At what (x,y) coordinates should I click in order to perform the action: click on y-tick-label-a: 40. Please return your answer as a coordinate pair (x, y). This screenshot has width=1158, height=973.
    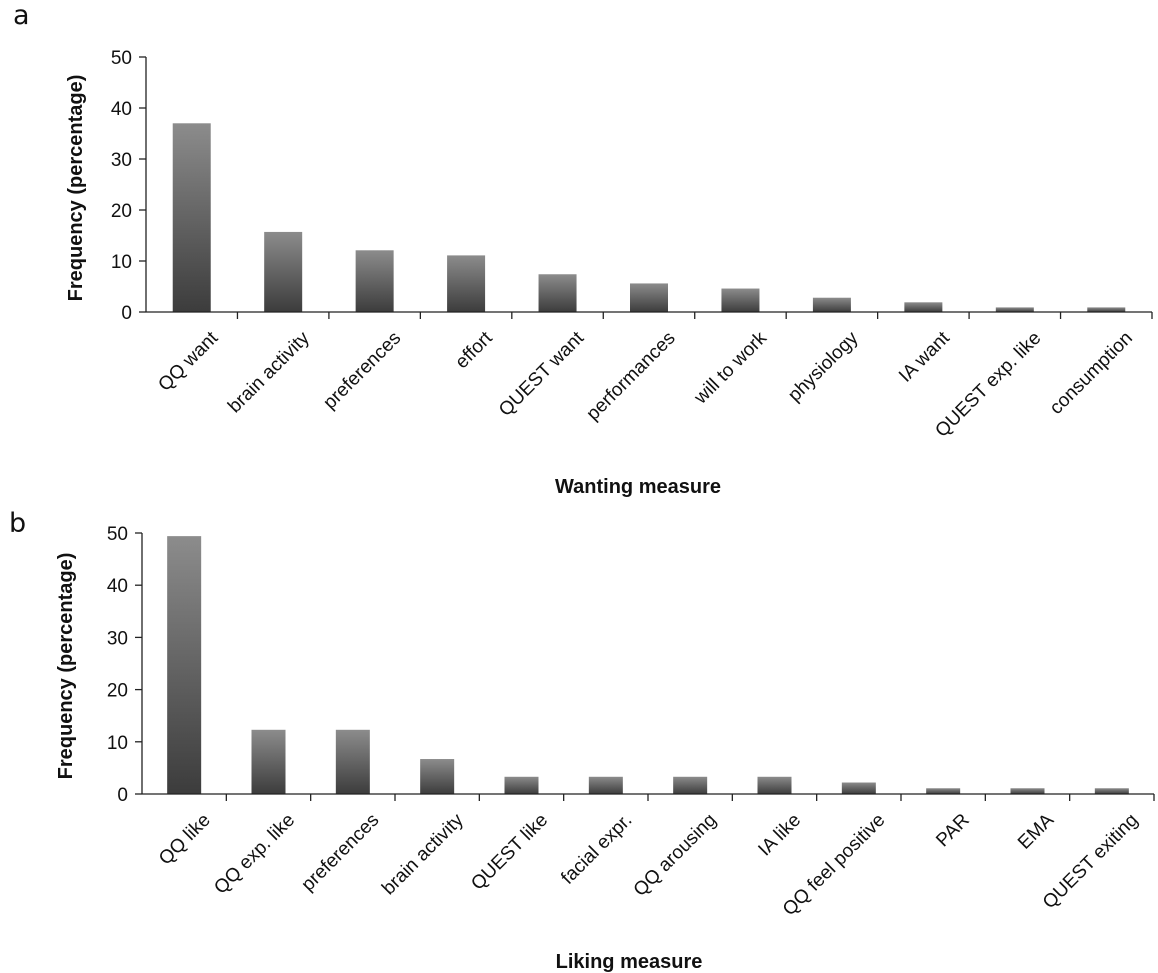
    Looking at the image, I should click on (121, 109).